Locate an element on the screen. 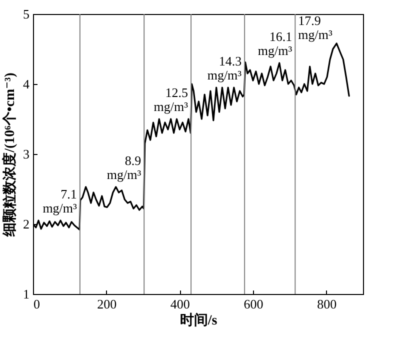 This screenshot has height=343, width=400. x-tick-label: 0 is located at coordinates (37, 304).